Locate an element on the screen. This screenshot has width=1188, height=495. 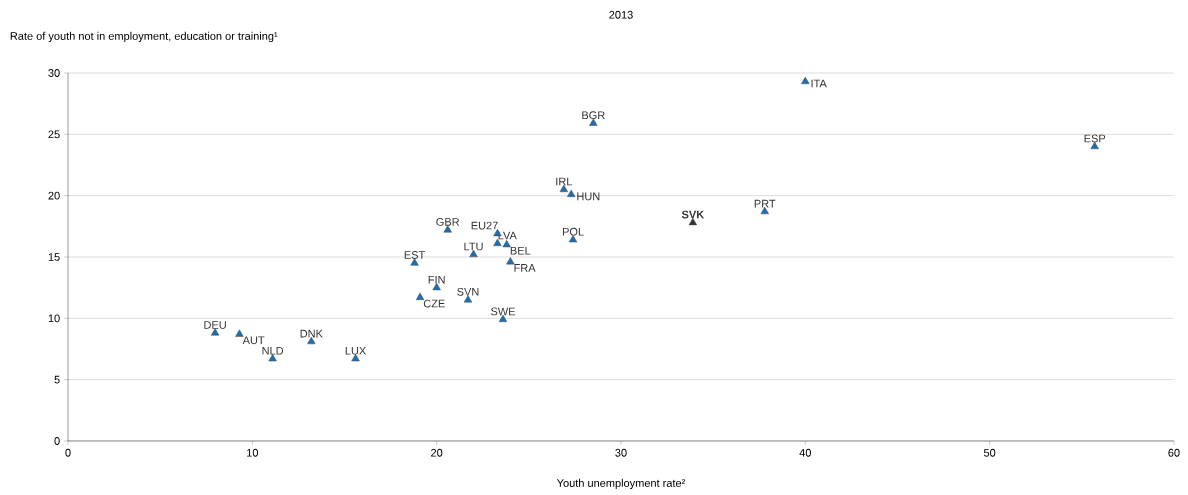
annotation: EST is located at coordinates (414, 255).